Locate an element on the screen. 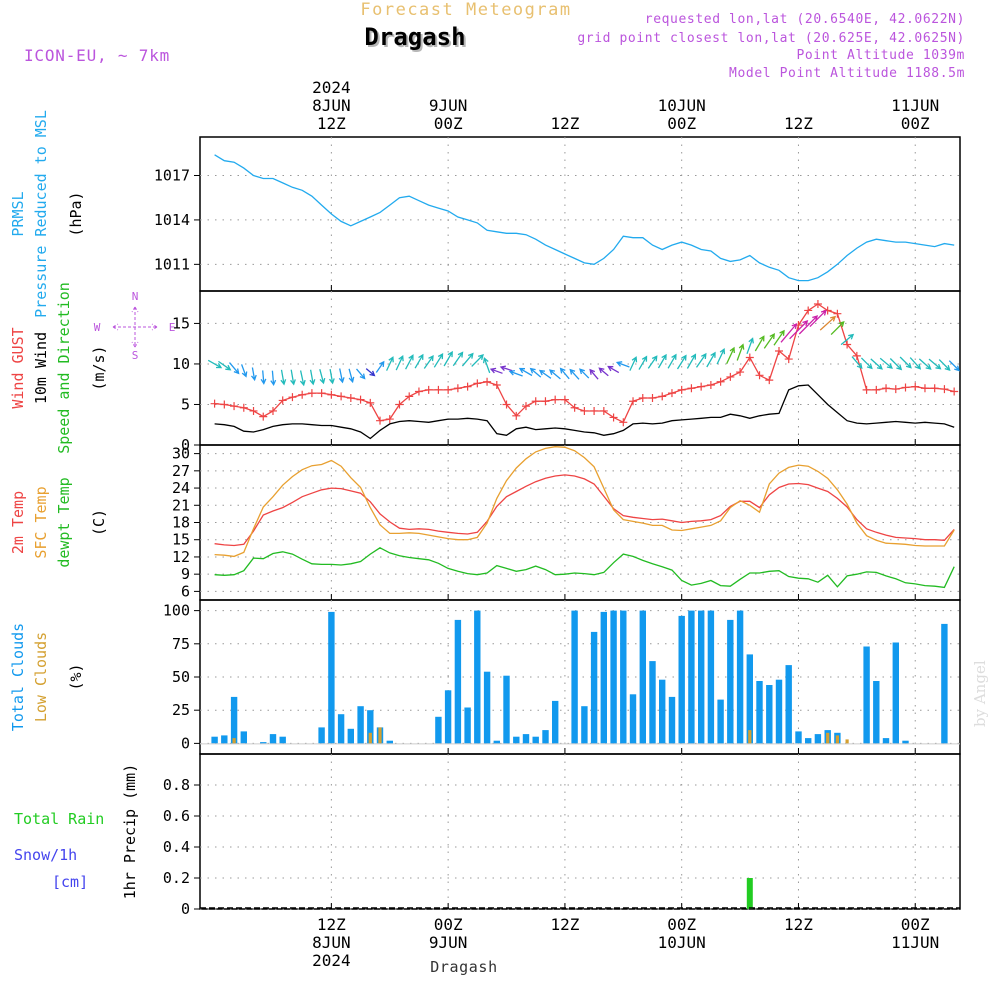 The image size is (1000, 1000). y-tick-label: 1011 is located at coordinates (172, 264).